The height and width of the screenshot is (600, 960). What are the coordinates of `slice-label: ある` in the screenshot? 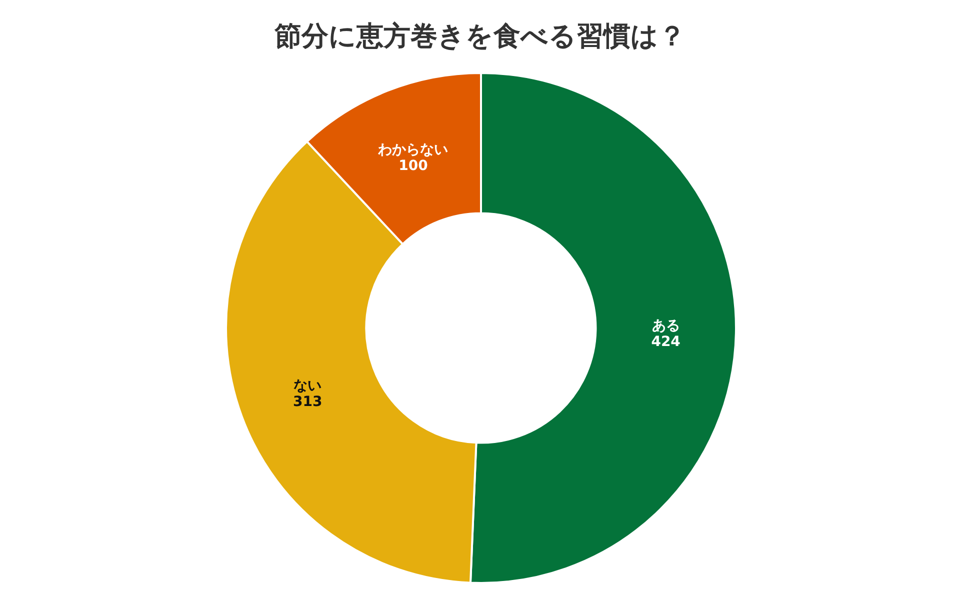 It's located at (666, 326).